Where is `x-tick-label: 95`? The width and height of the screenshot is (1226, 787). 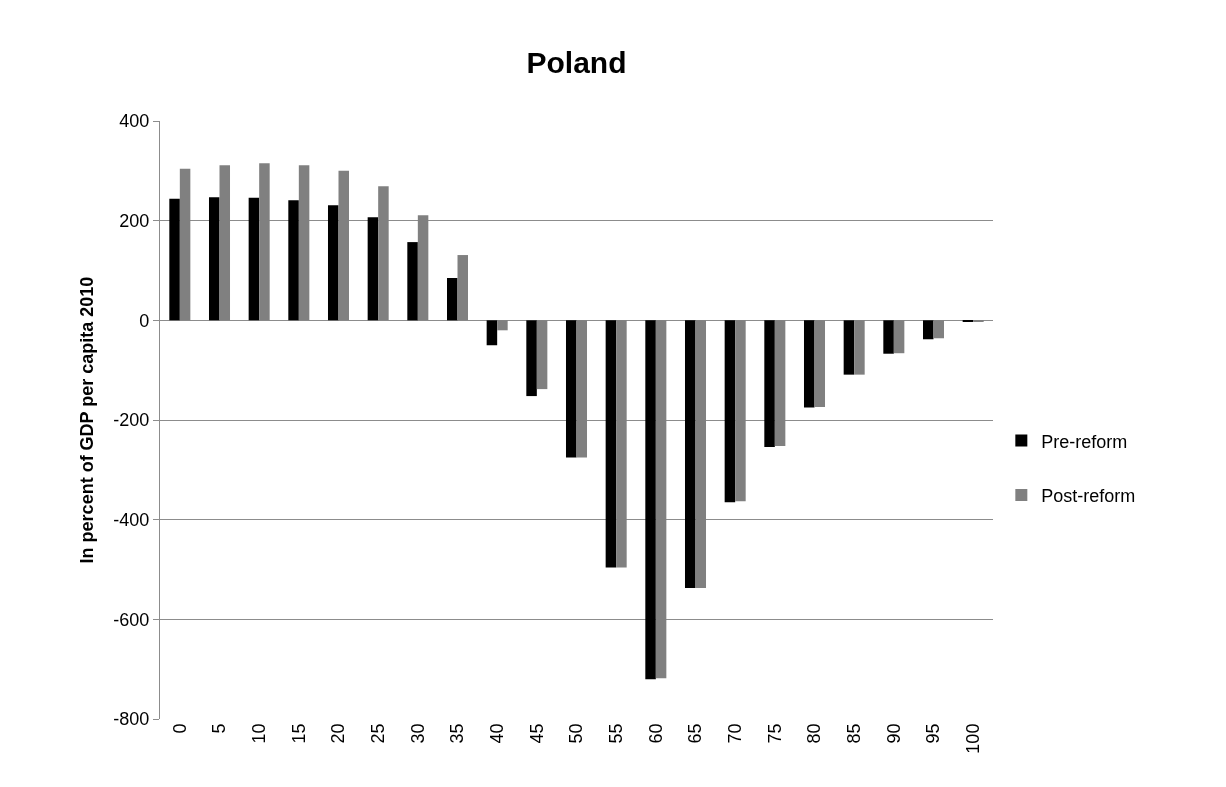 x-tick-label: 95 is located at coordinates (933, 733).